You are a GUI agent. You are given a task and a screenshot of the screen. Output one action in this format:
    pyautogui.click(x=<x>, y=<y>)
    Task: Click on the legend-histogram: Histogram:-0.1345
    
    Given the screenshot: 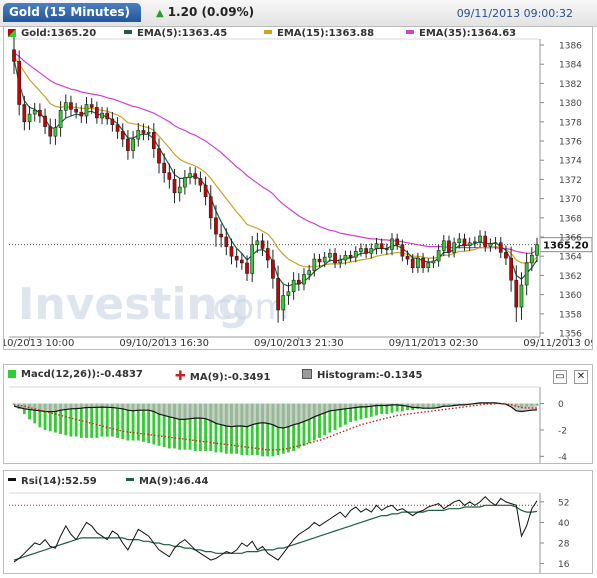 What is the action you would take?
    pyautogui.click(x=362, y=375)
    